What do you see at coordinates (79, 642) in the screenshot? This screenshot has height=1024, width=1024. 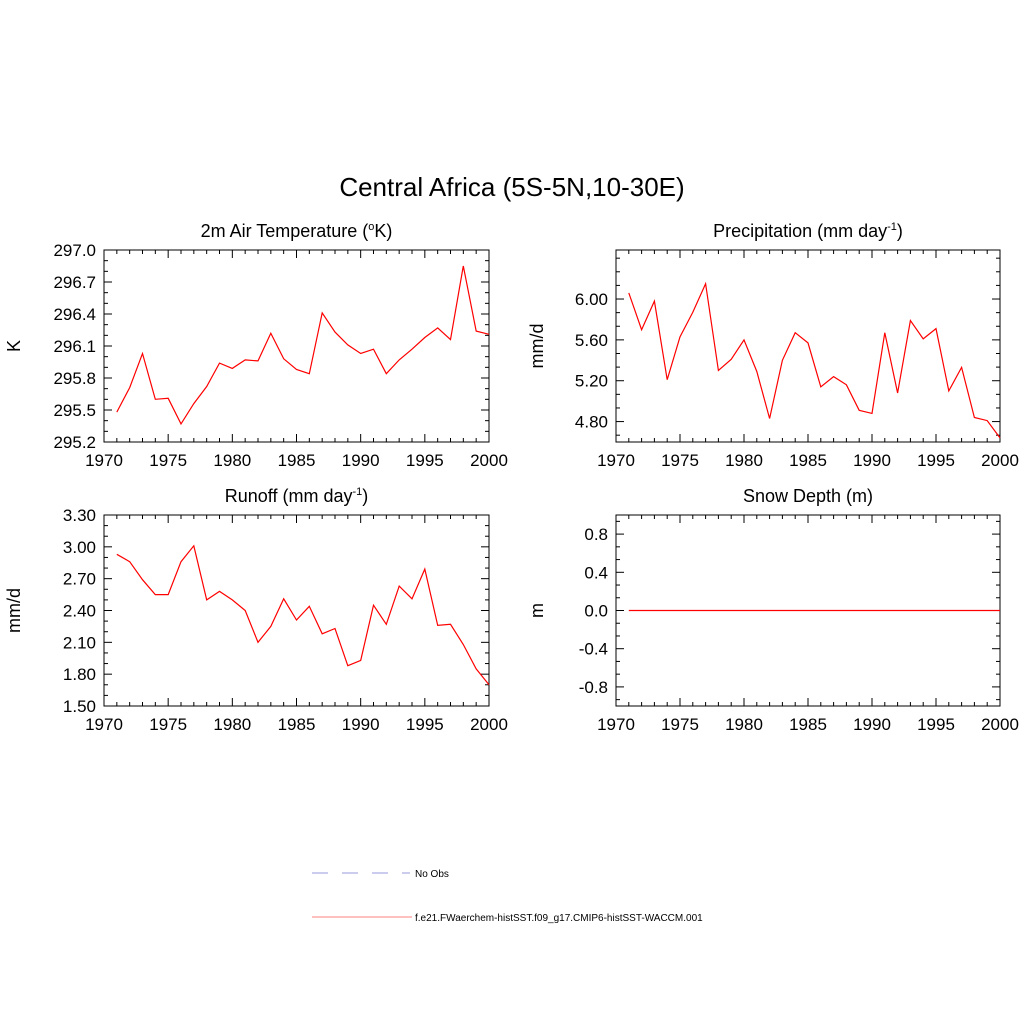 I see `y-tick-label: 2.10` at bounding box center [79, 642].